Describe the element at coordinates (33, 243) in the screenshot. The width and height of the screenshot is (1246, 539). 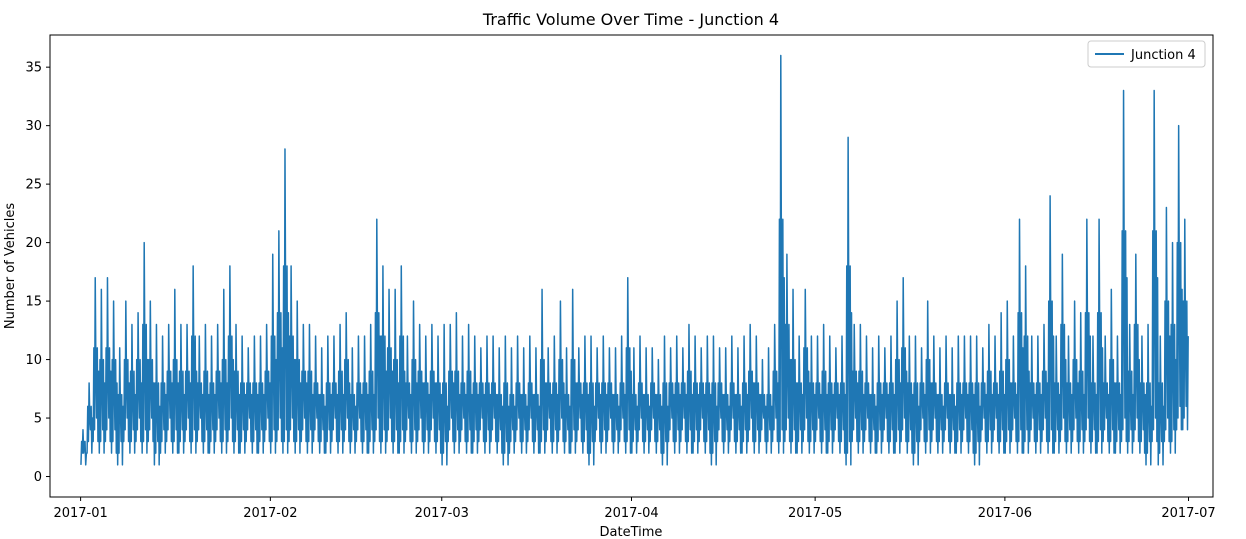
I see `y-tick-label: 20` at that location.